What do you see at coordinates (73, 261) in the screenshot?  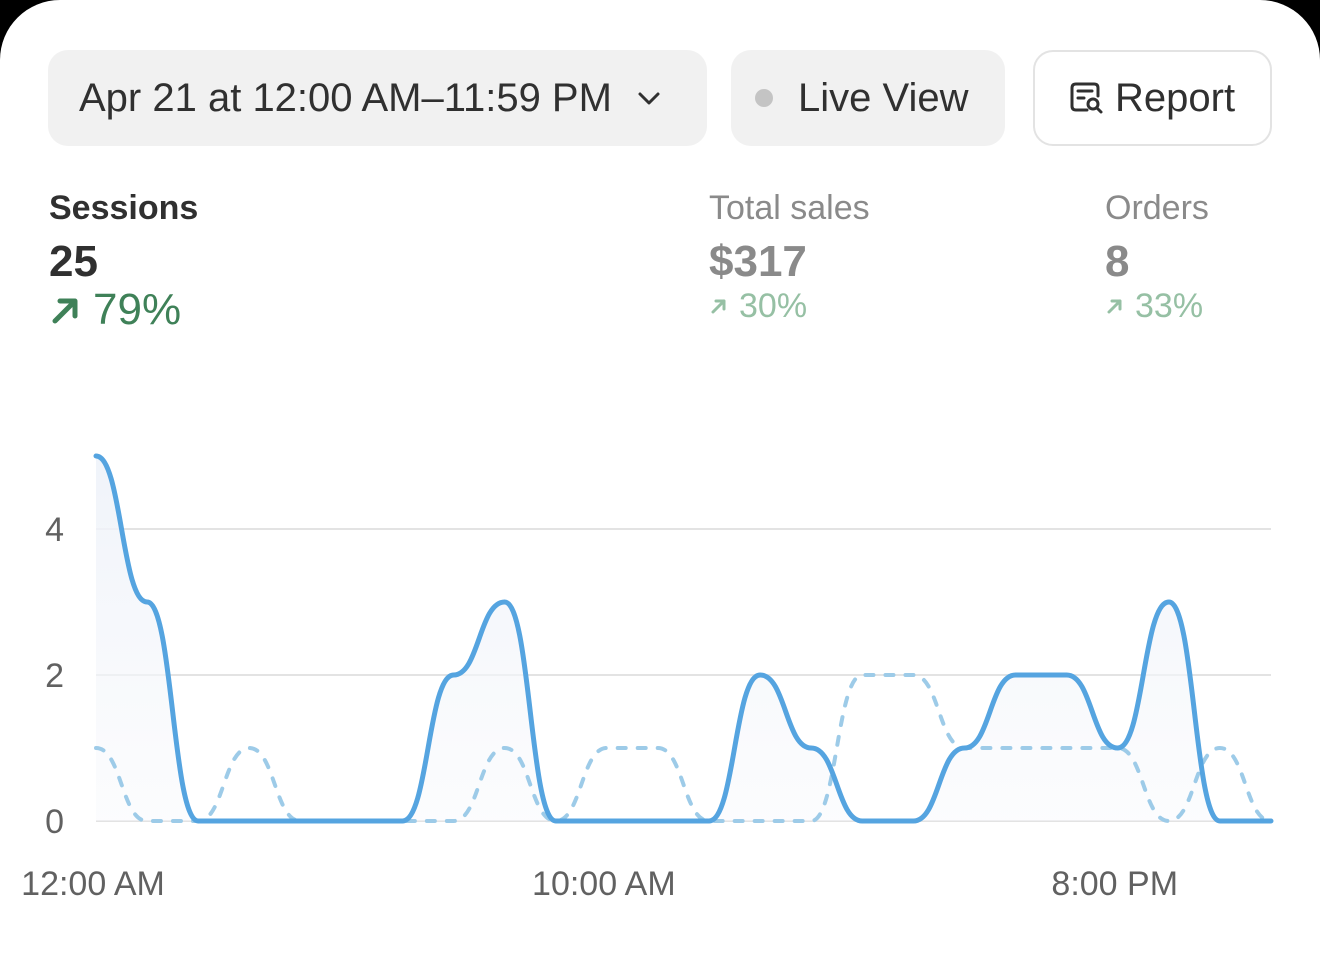 I see `metric-value: 25` at bounding box center [73, 261].